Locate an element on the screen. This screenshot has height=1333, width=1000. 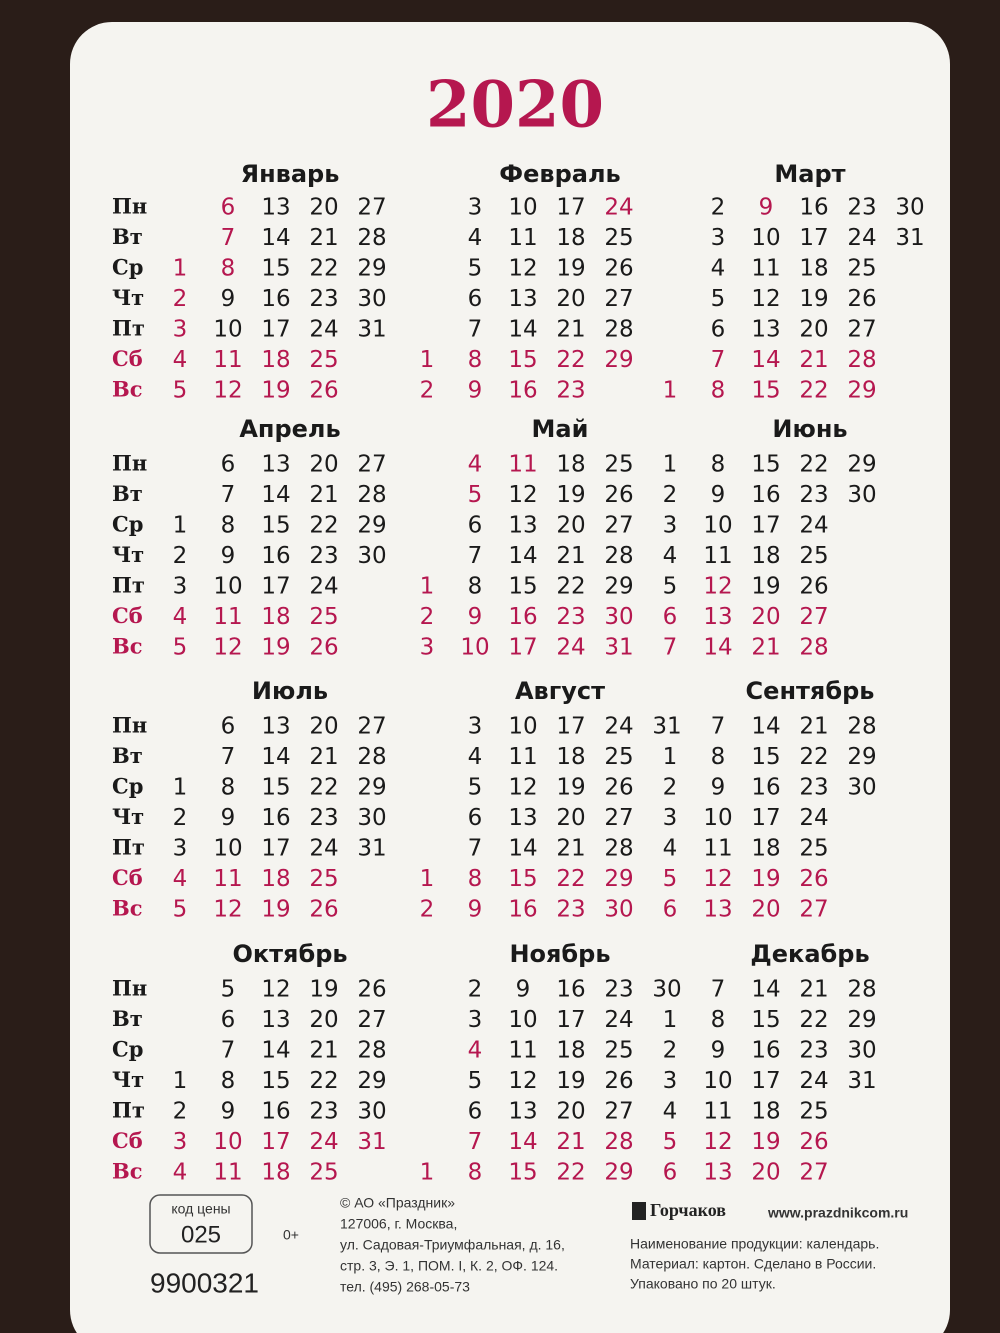
day: 27 is located at coordinates (371, 1020).